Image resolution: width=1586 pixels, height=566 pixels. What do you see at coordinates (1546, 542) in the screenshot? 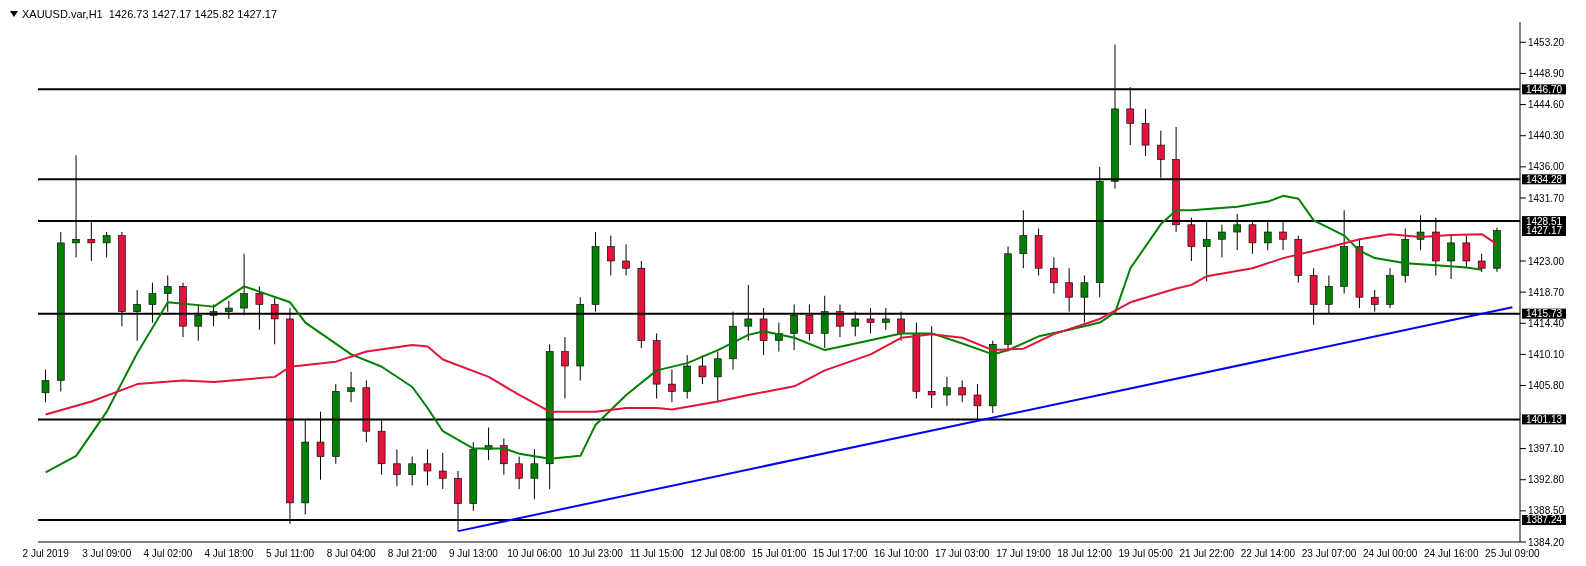
I see `y-tick-label: 1384.20` at bounding box center [1546, 542].